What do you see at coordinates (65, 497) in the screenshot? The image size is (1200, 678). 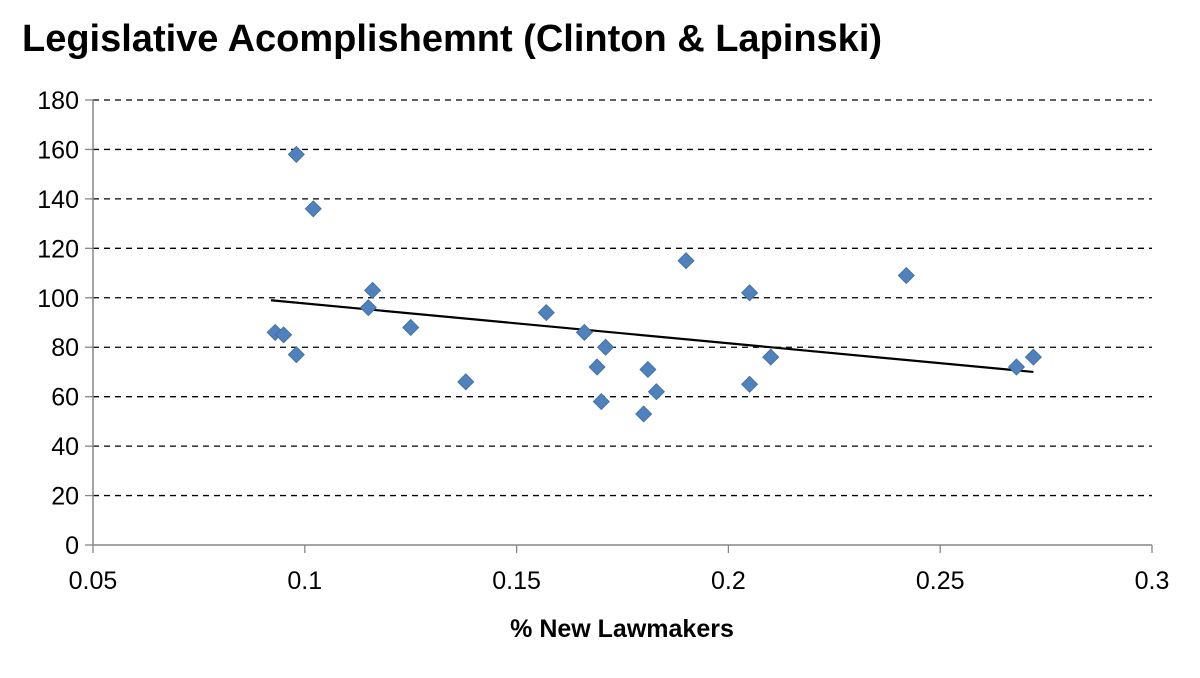 I see `y-tick-label: 20` at bounding box center [65, 497].